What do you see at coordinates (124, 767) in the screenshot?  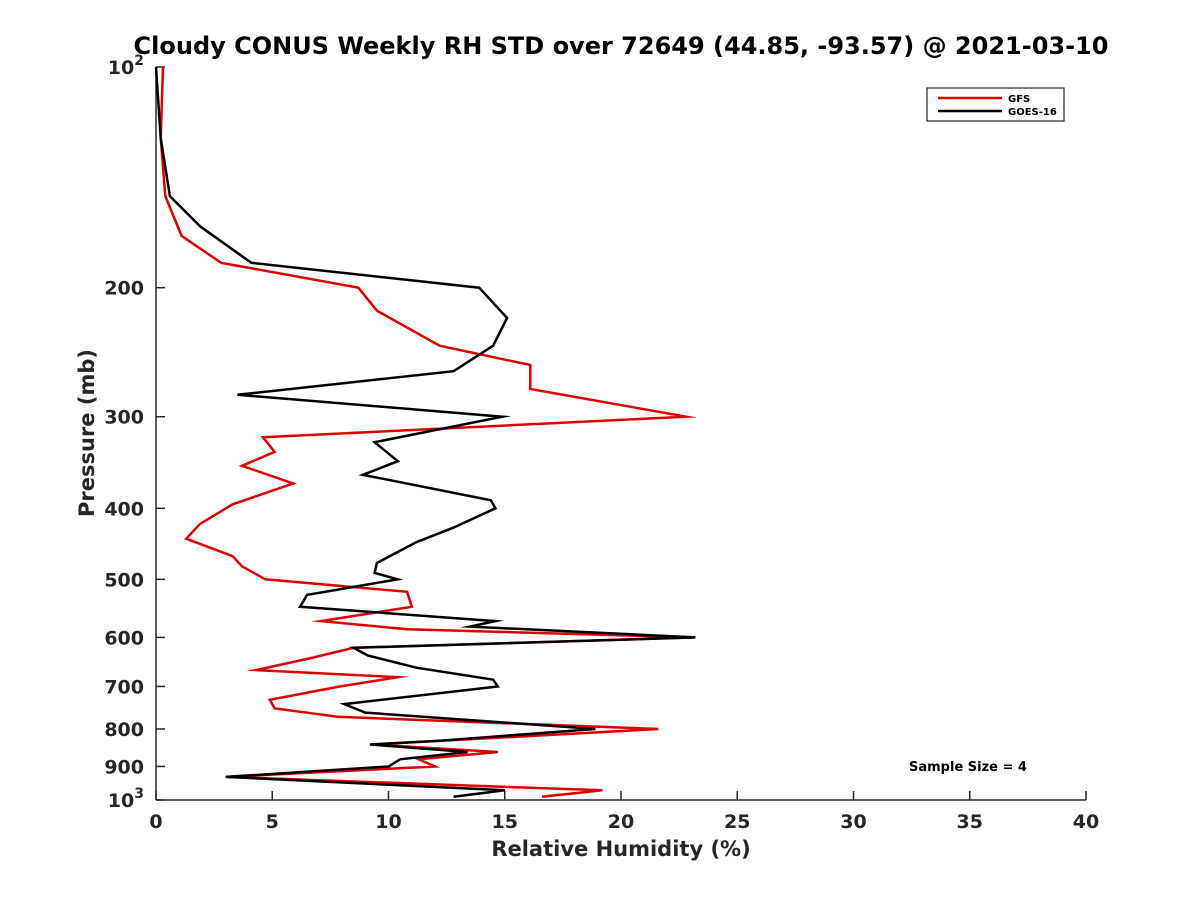 I see `y-tick-label: 900` at bounding box center [124, 767].